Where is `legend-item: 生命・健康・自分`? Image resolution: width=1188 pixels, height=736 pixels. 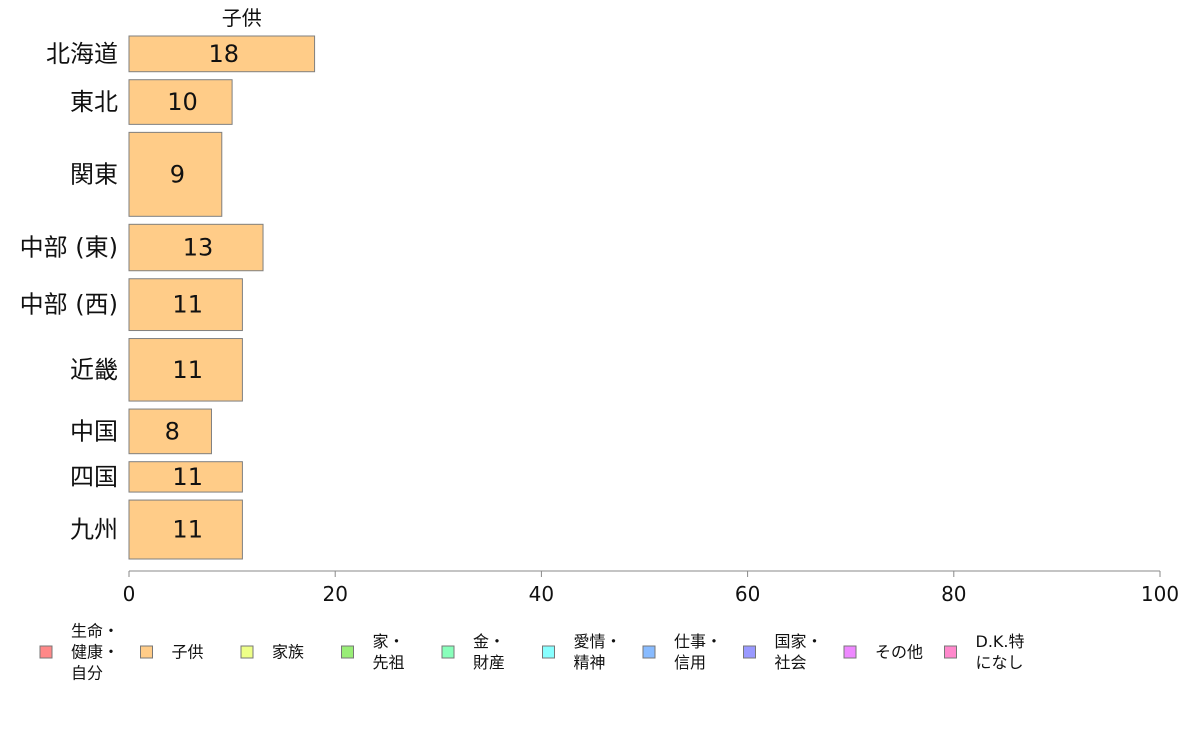 legend-item: 生命・健康・自分 is located at coordinates (79, 652).